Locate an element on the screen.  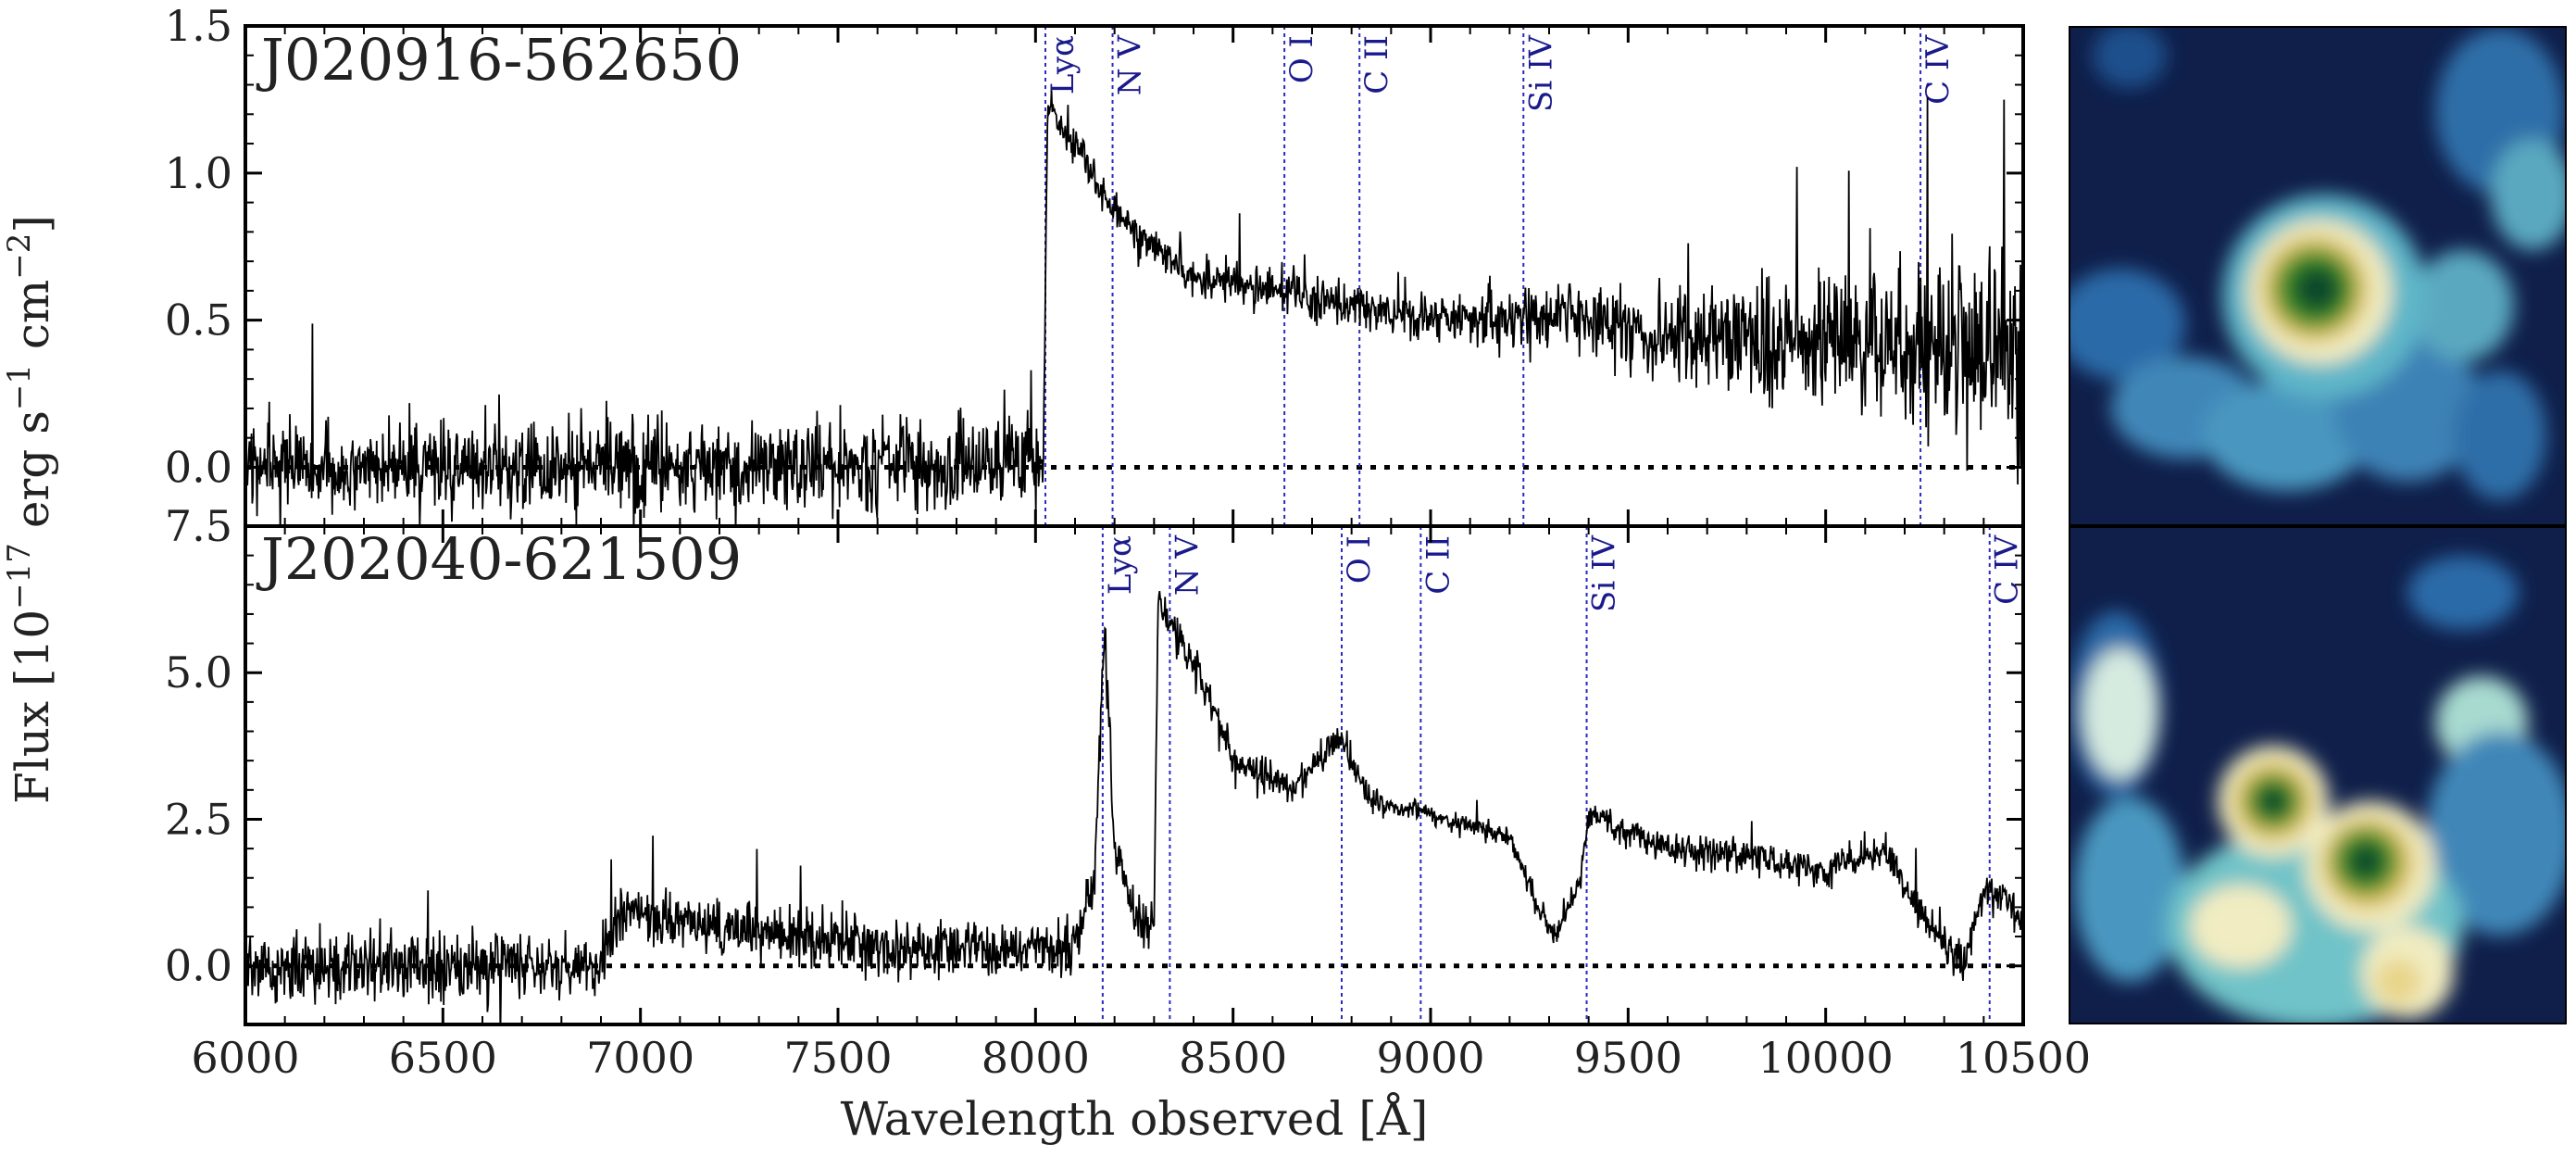
y-tick-label: 1.5 is located at coordinates (199, 26).